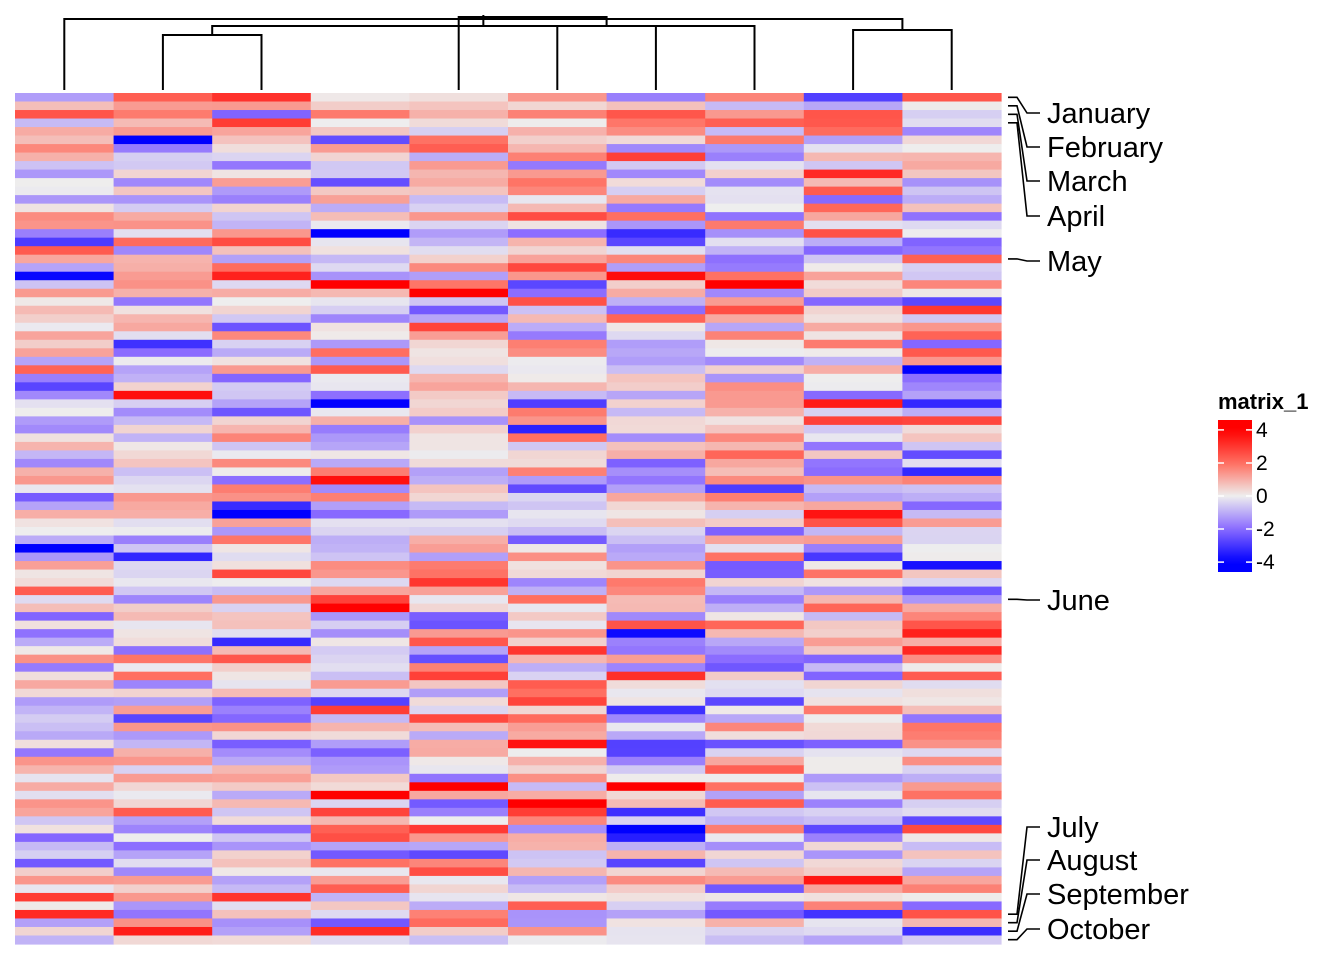 The height and width of the screenshot is (960, 1344). What do you see at coordinates (1098, 930) in the screenshot?
I see `row-annotation-label: October` at bounding box center [1098, 930].